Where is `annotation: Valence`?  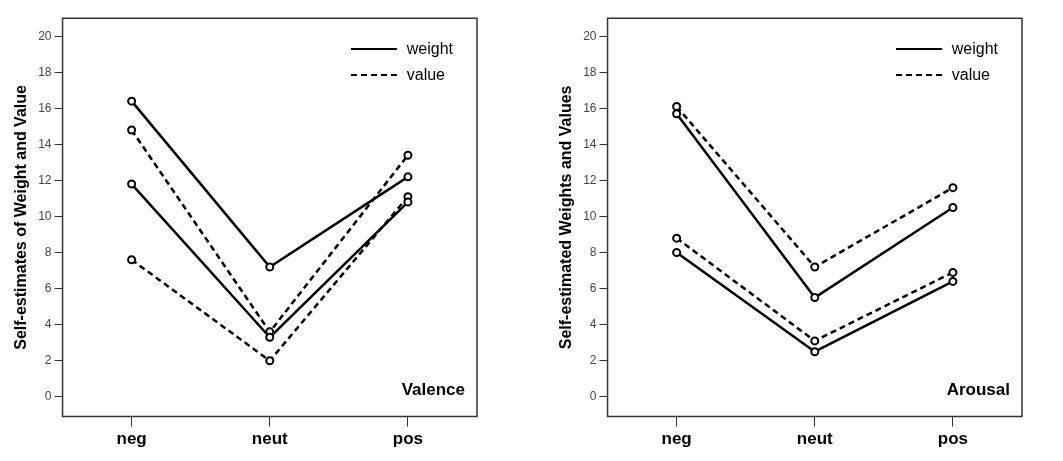 annotation: Valence is located at coordinates (433, 389).